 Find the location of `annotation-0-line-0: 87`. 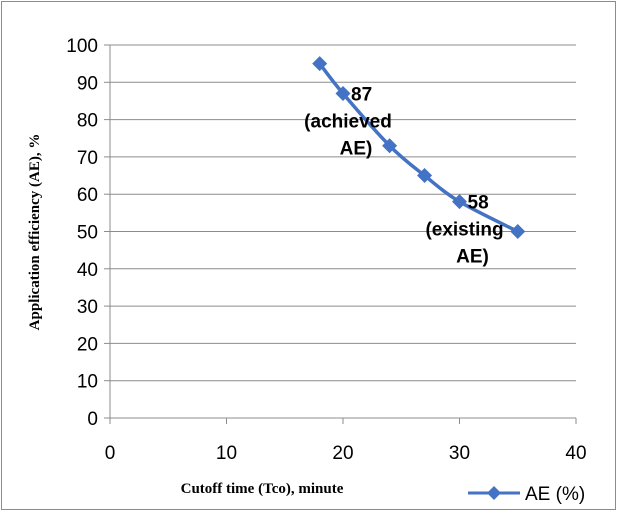

annotation-0-line-0: 87 is located at coordinates (361, 94).